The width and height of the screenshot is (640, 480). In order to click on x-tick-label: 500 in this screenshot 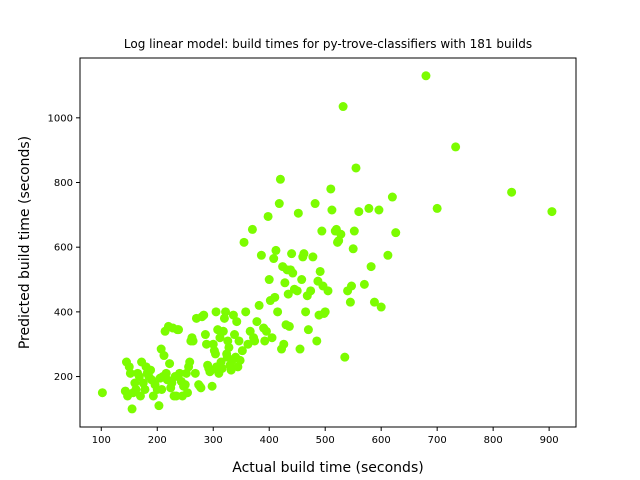, I will do `click(325, 440)`.